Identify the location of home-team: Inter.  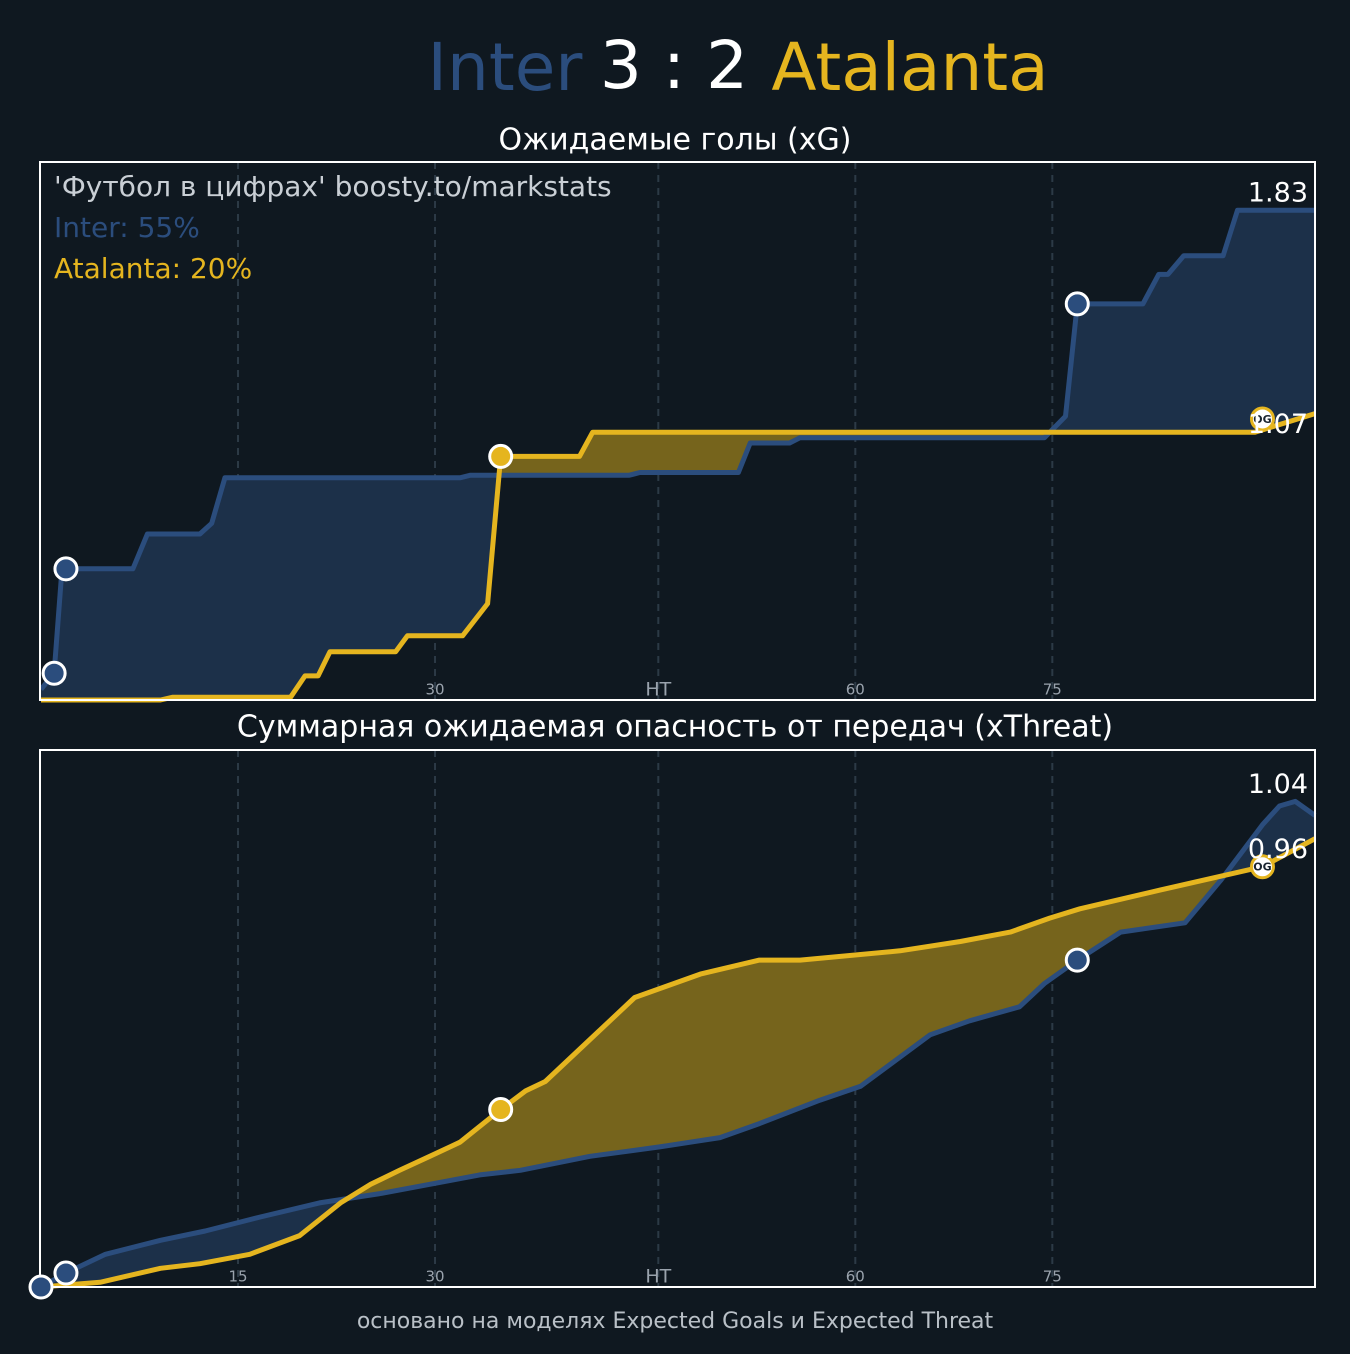
(506, 67).